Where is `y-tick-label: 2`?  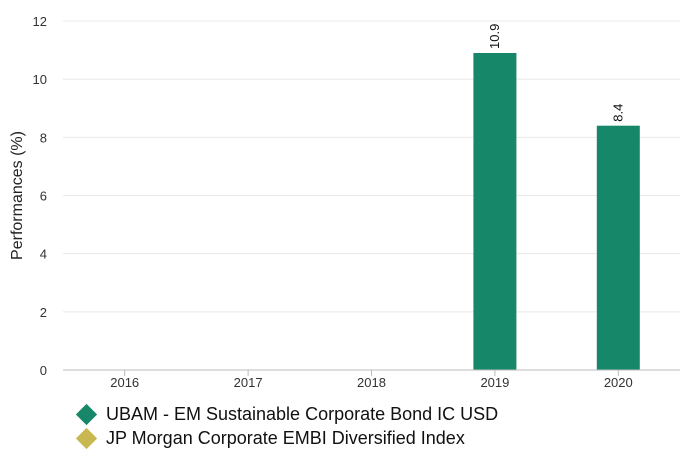 y-tick-label: 2 is located at coordinates (43, 312).